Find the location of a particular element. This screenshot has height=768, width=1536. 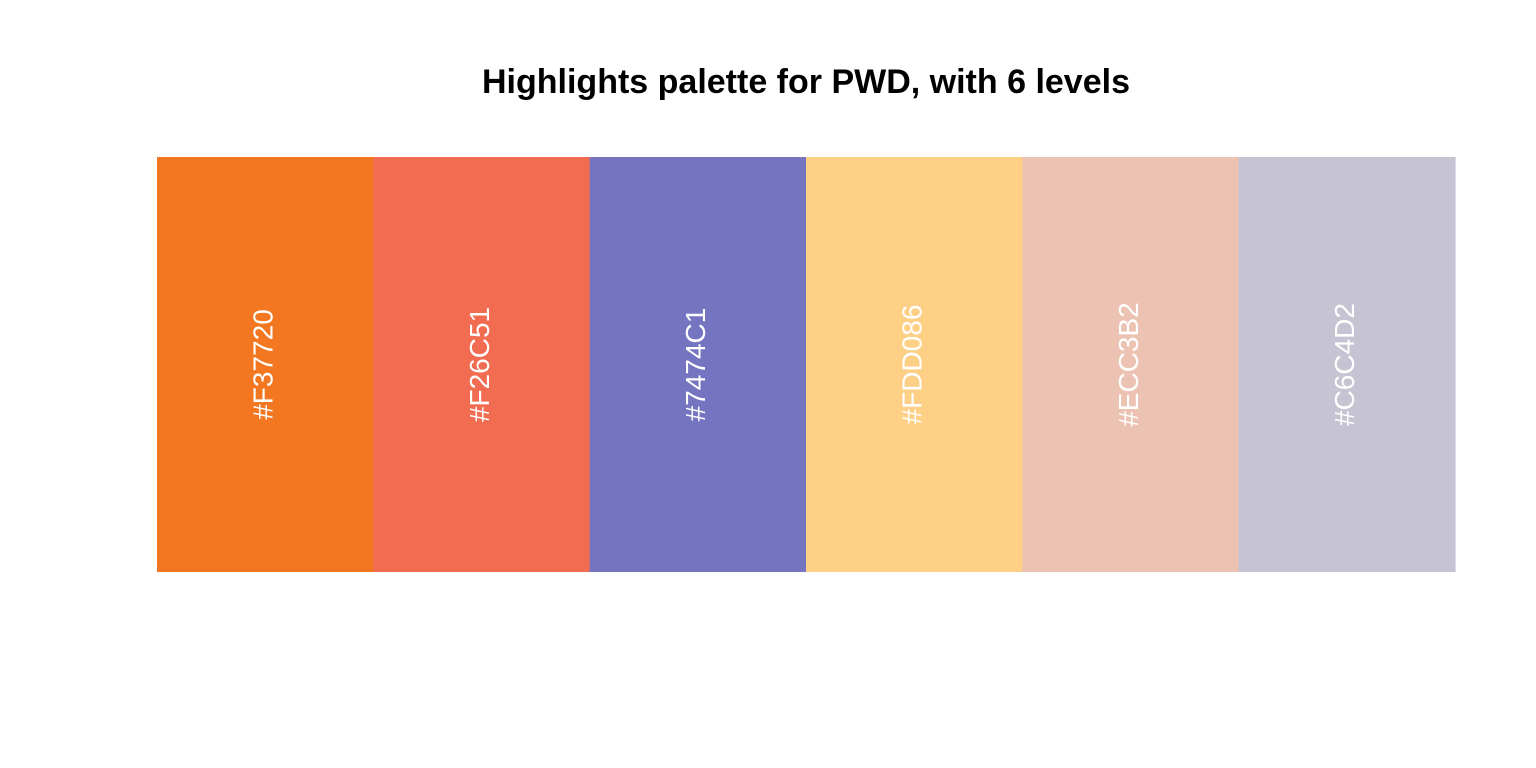

swatch-label-6: #C6C4D2 is located at coordinates (1344, 364).